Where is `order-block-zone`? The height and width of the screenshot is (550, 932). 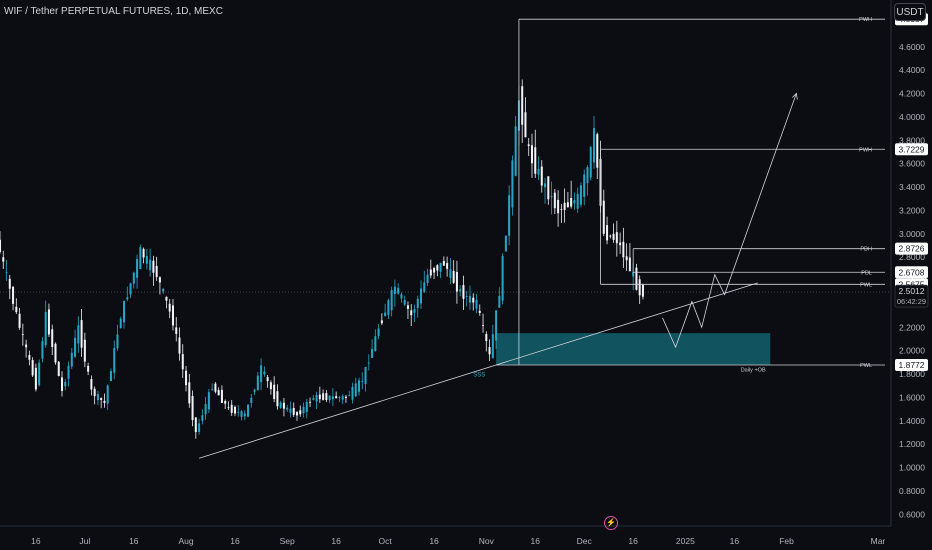
order-block-zone is located at coordinates (633, 349).